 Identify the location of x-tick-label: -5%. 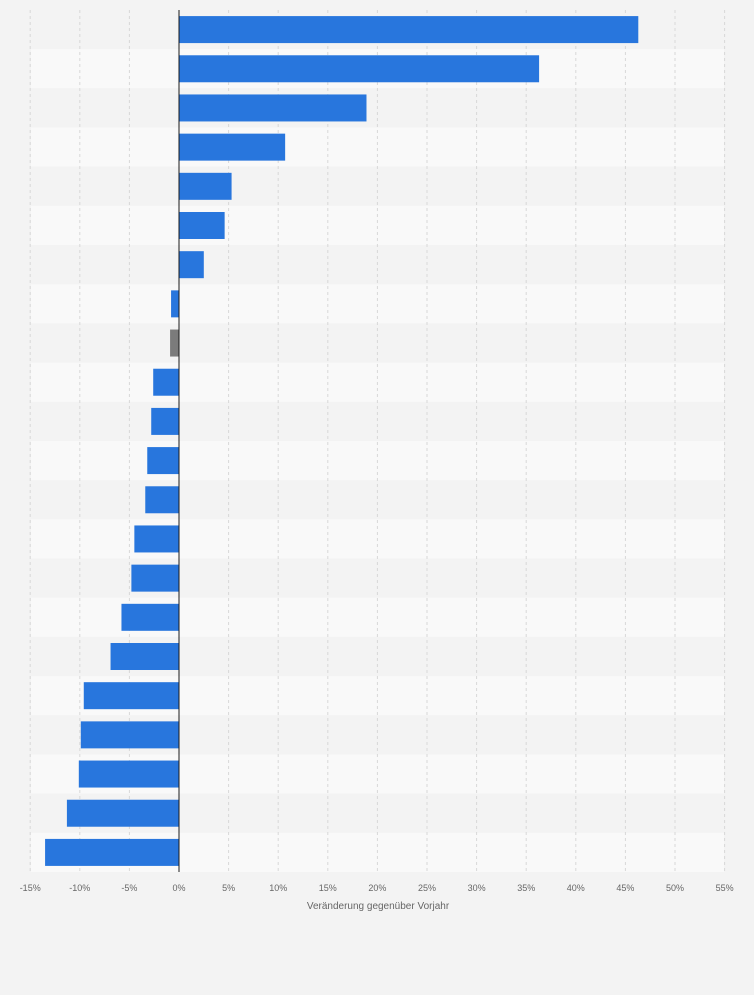
(129, 888).